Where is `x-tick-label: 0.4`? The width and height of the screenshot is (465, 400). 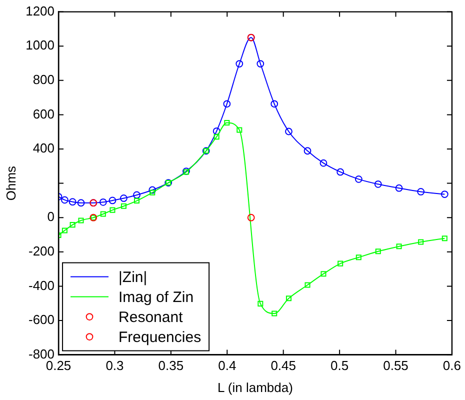 x-tick-label: 0.4 is located at coordinates (227, 366).